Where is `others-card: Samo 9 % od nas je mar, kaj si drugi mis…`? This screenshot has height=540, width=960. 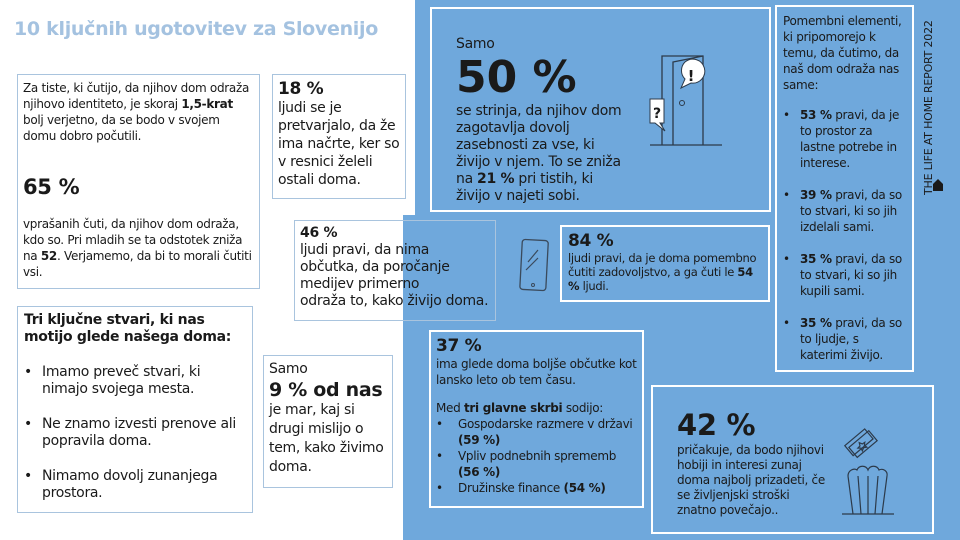
others-card: Samo 9 % od nas je mar, kaj si drugi mis… is located at coordinates (328, 421).